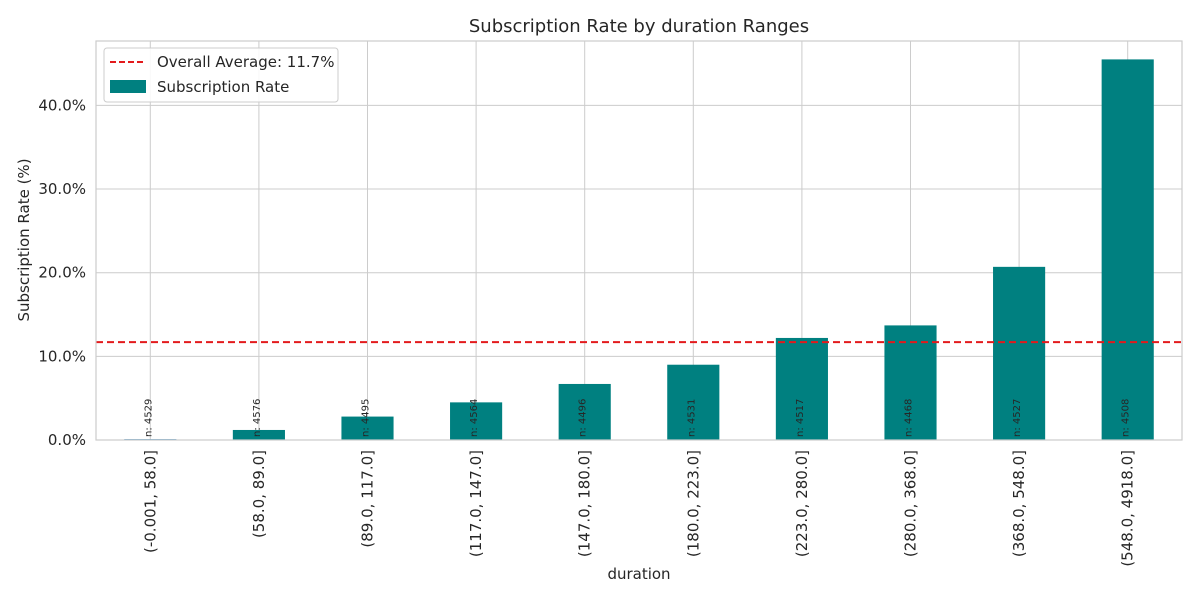 This screenshot has width=1200, height=604. I want to click on count-label: n: 4529, so click(148, 418).